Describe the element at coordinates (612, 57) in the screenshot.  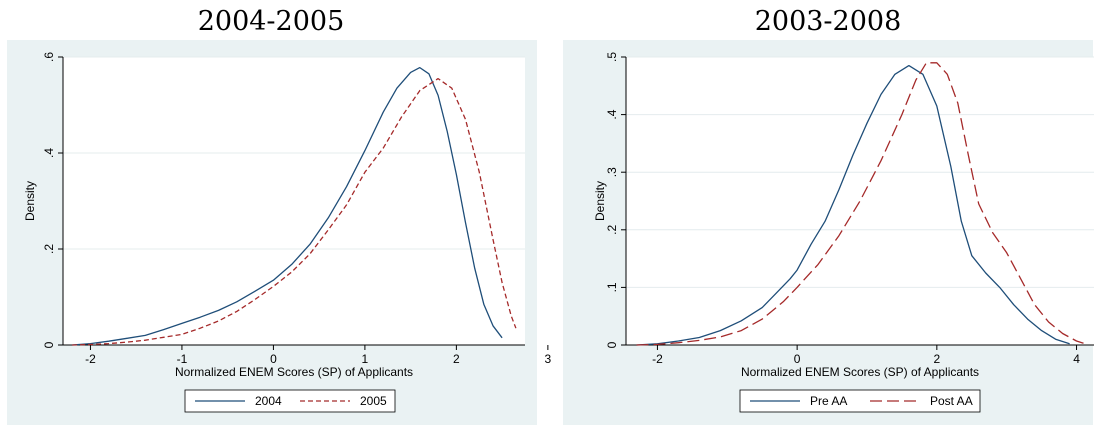
I see `y-tick-label: .5` at that location.